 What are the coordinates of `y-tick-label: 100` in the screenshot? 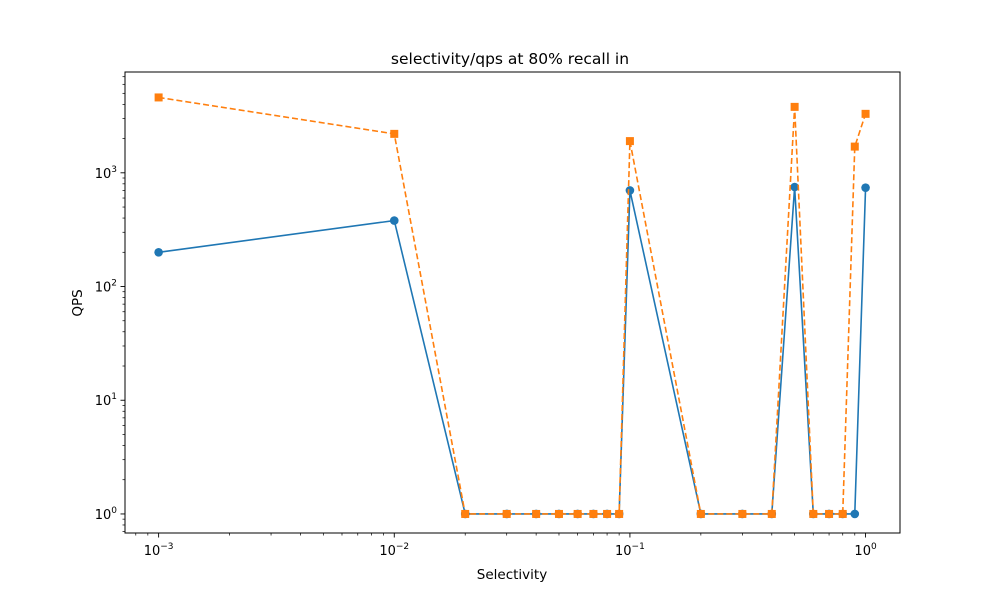 It's located at (106, 514).